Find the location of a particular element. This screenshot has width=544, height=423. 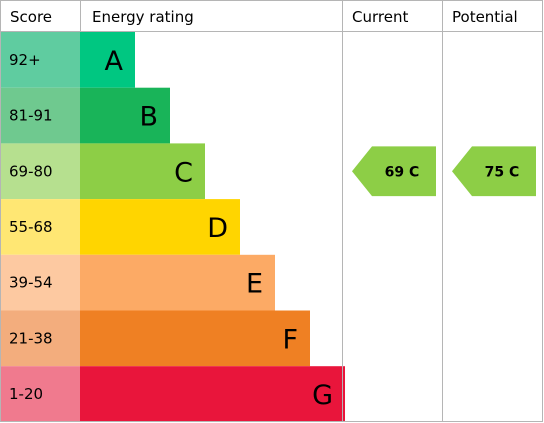

score-label-g: 1-20 is located at coordinates (26, 394).